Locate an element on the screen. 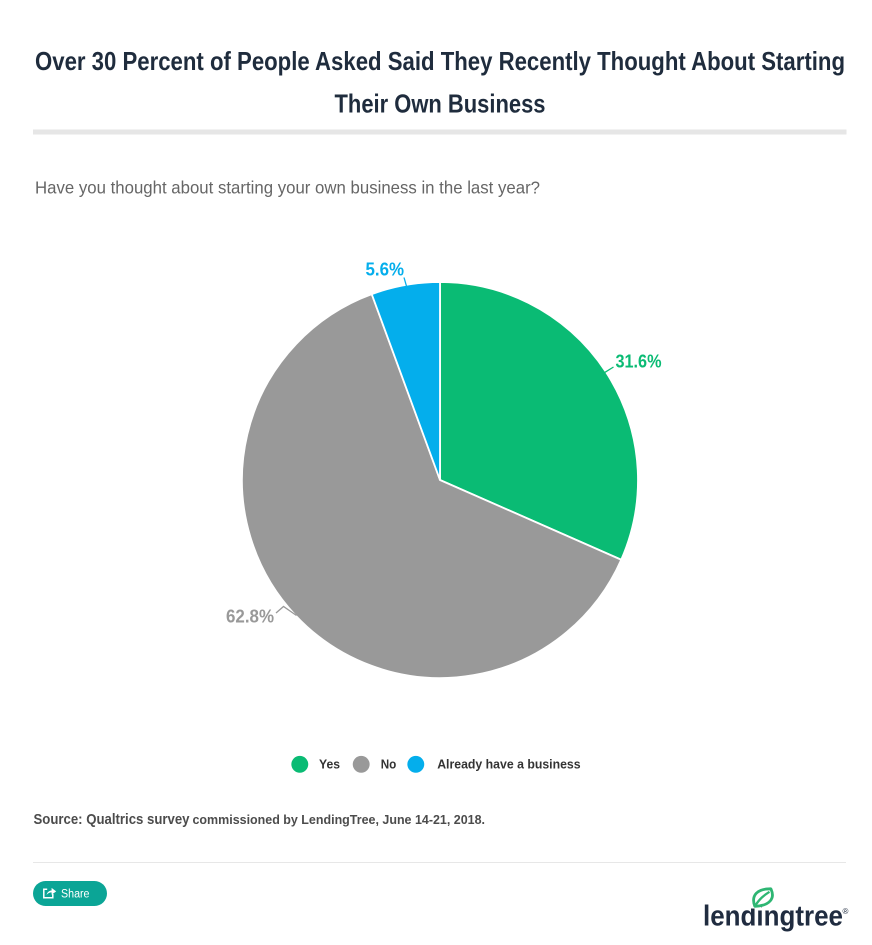 The image size is (872, 945). svg-text: Share is located at coordinates (75, 895).